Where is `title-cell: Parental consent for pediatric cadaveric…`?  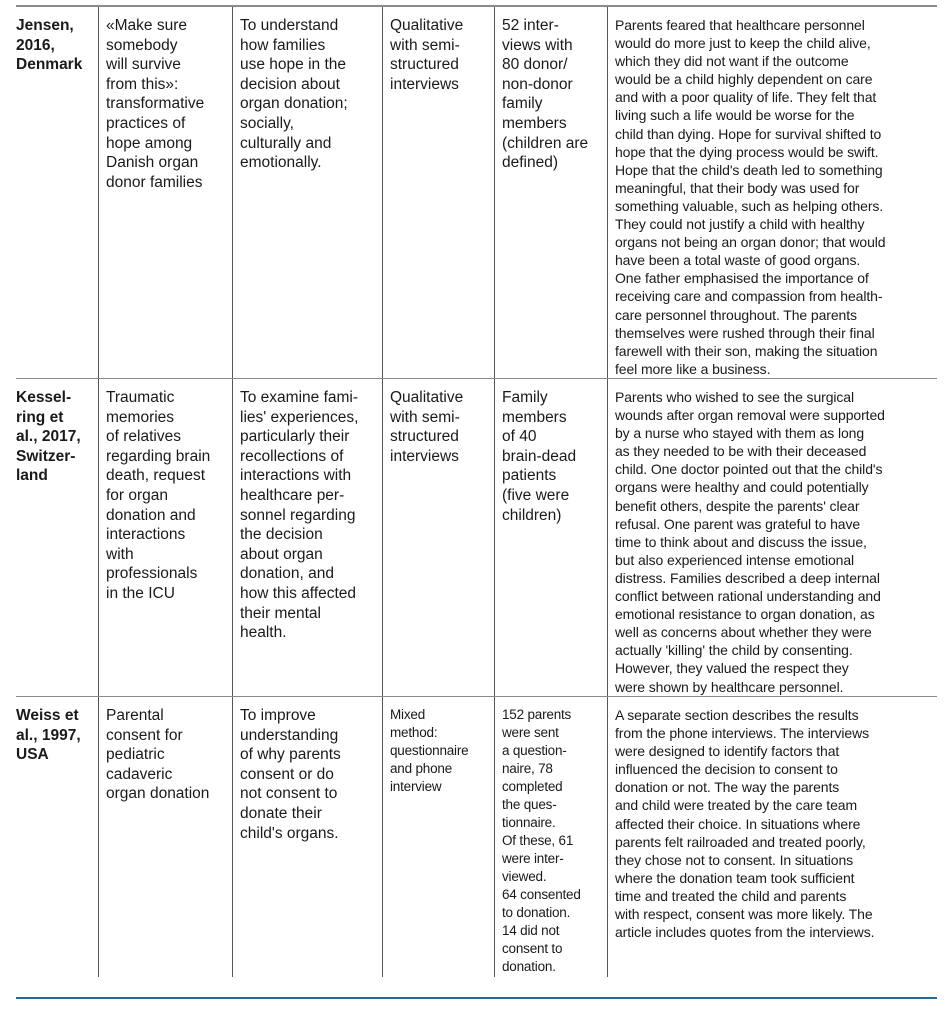 title-cell: Parental consent for pediatric cadaveric… is located at coordinates (165, 837).